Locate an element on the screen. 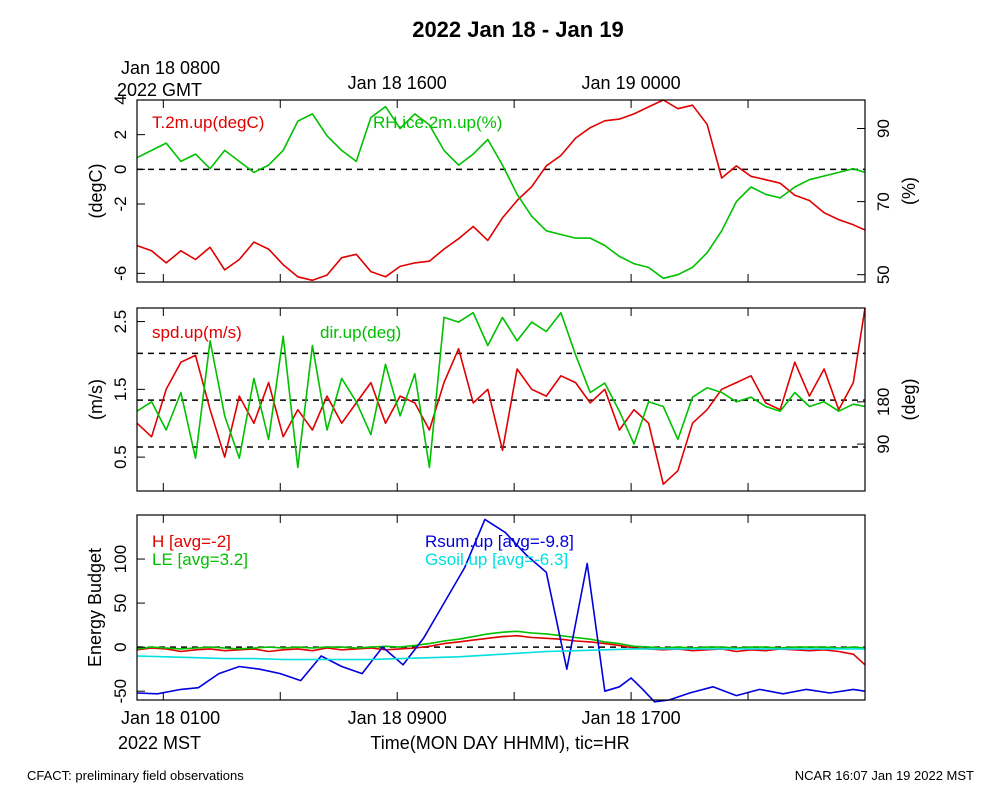  bottom-time-label: 2022 MST is located at coordinates (159, 743).